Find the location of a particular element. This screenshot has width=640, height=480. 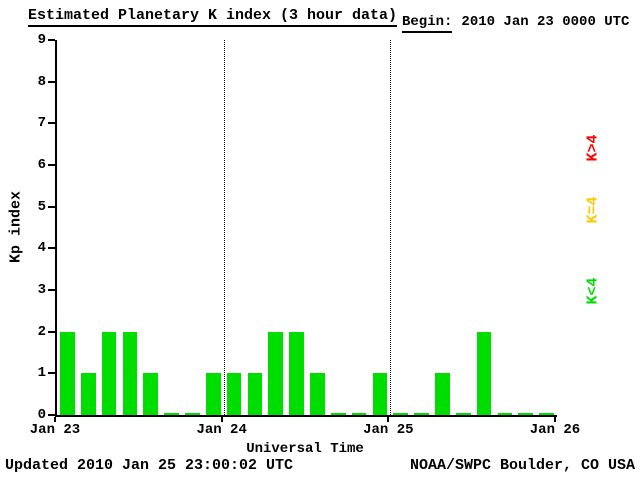

updated-timestamp: Updated 2010 Jan 25 23:00:02 UTC is located at coordinates (149, 465).